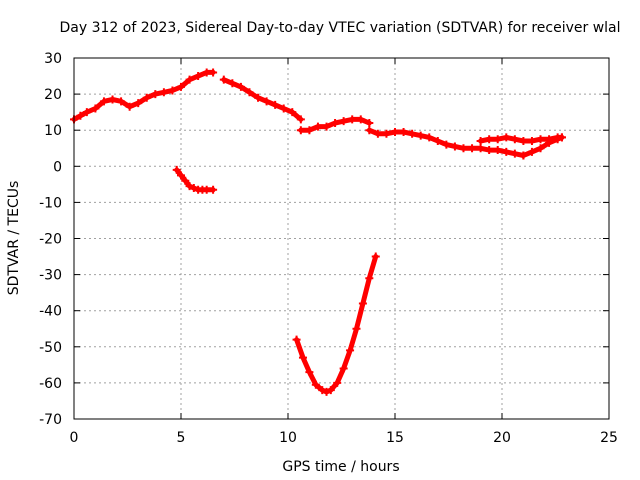 The image size is (640, 480). I want to click on y-tick-label: -40, so click(50, 312).